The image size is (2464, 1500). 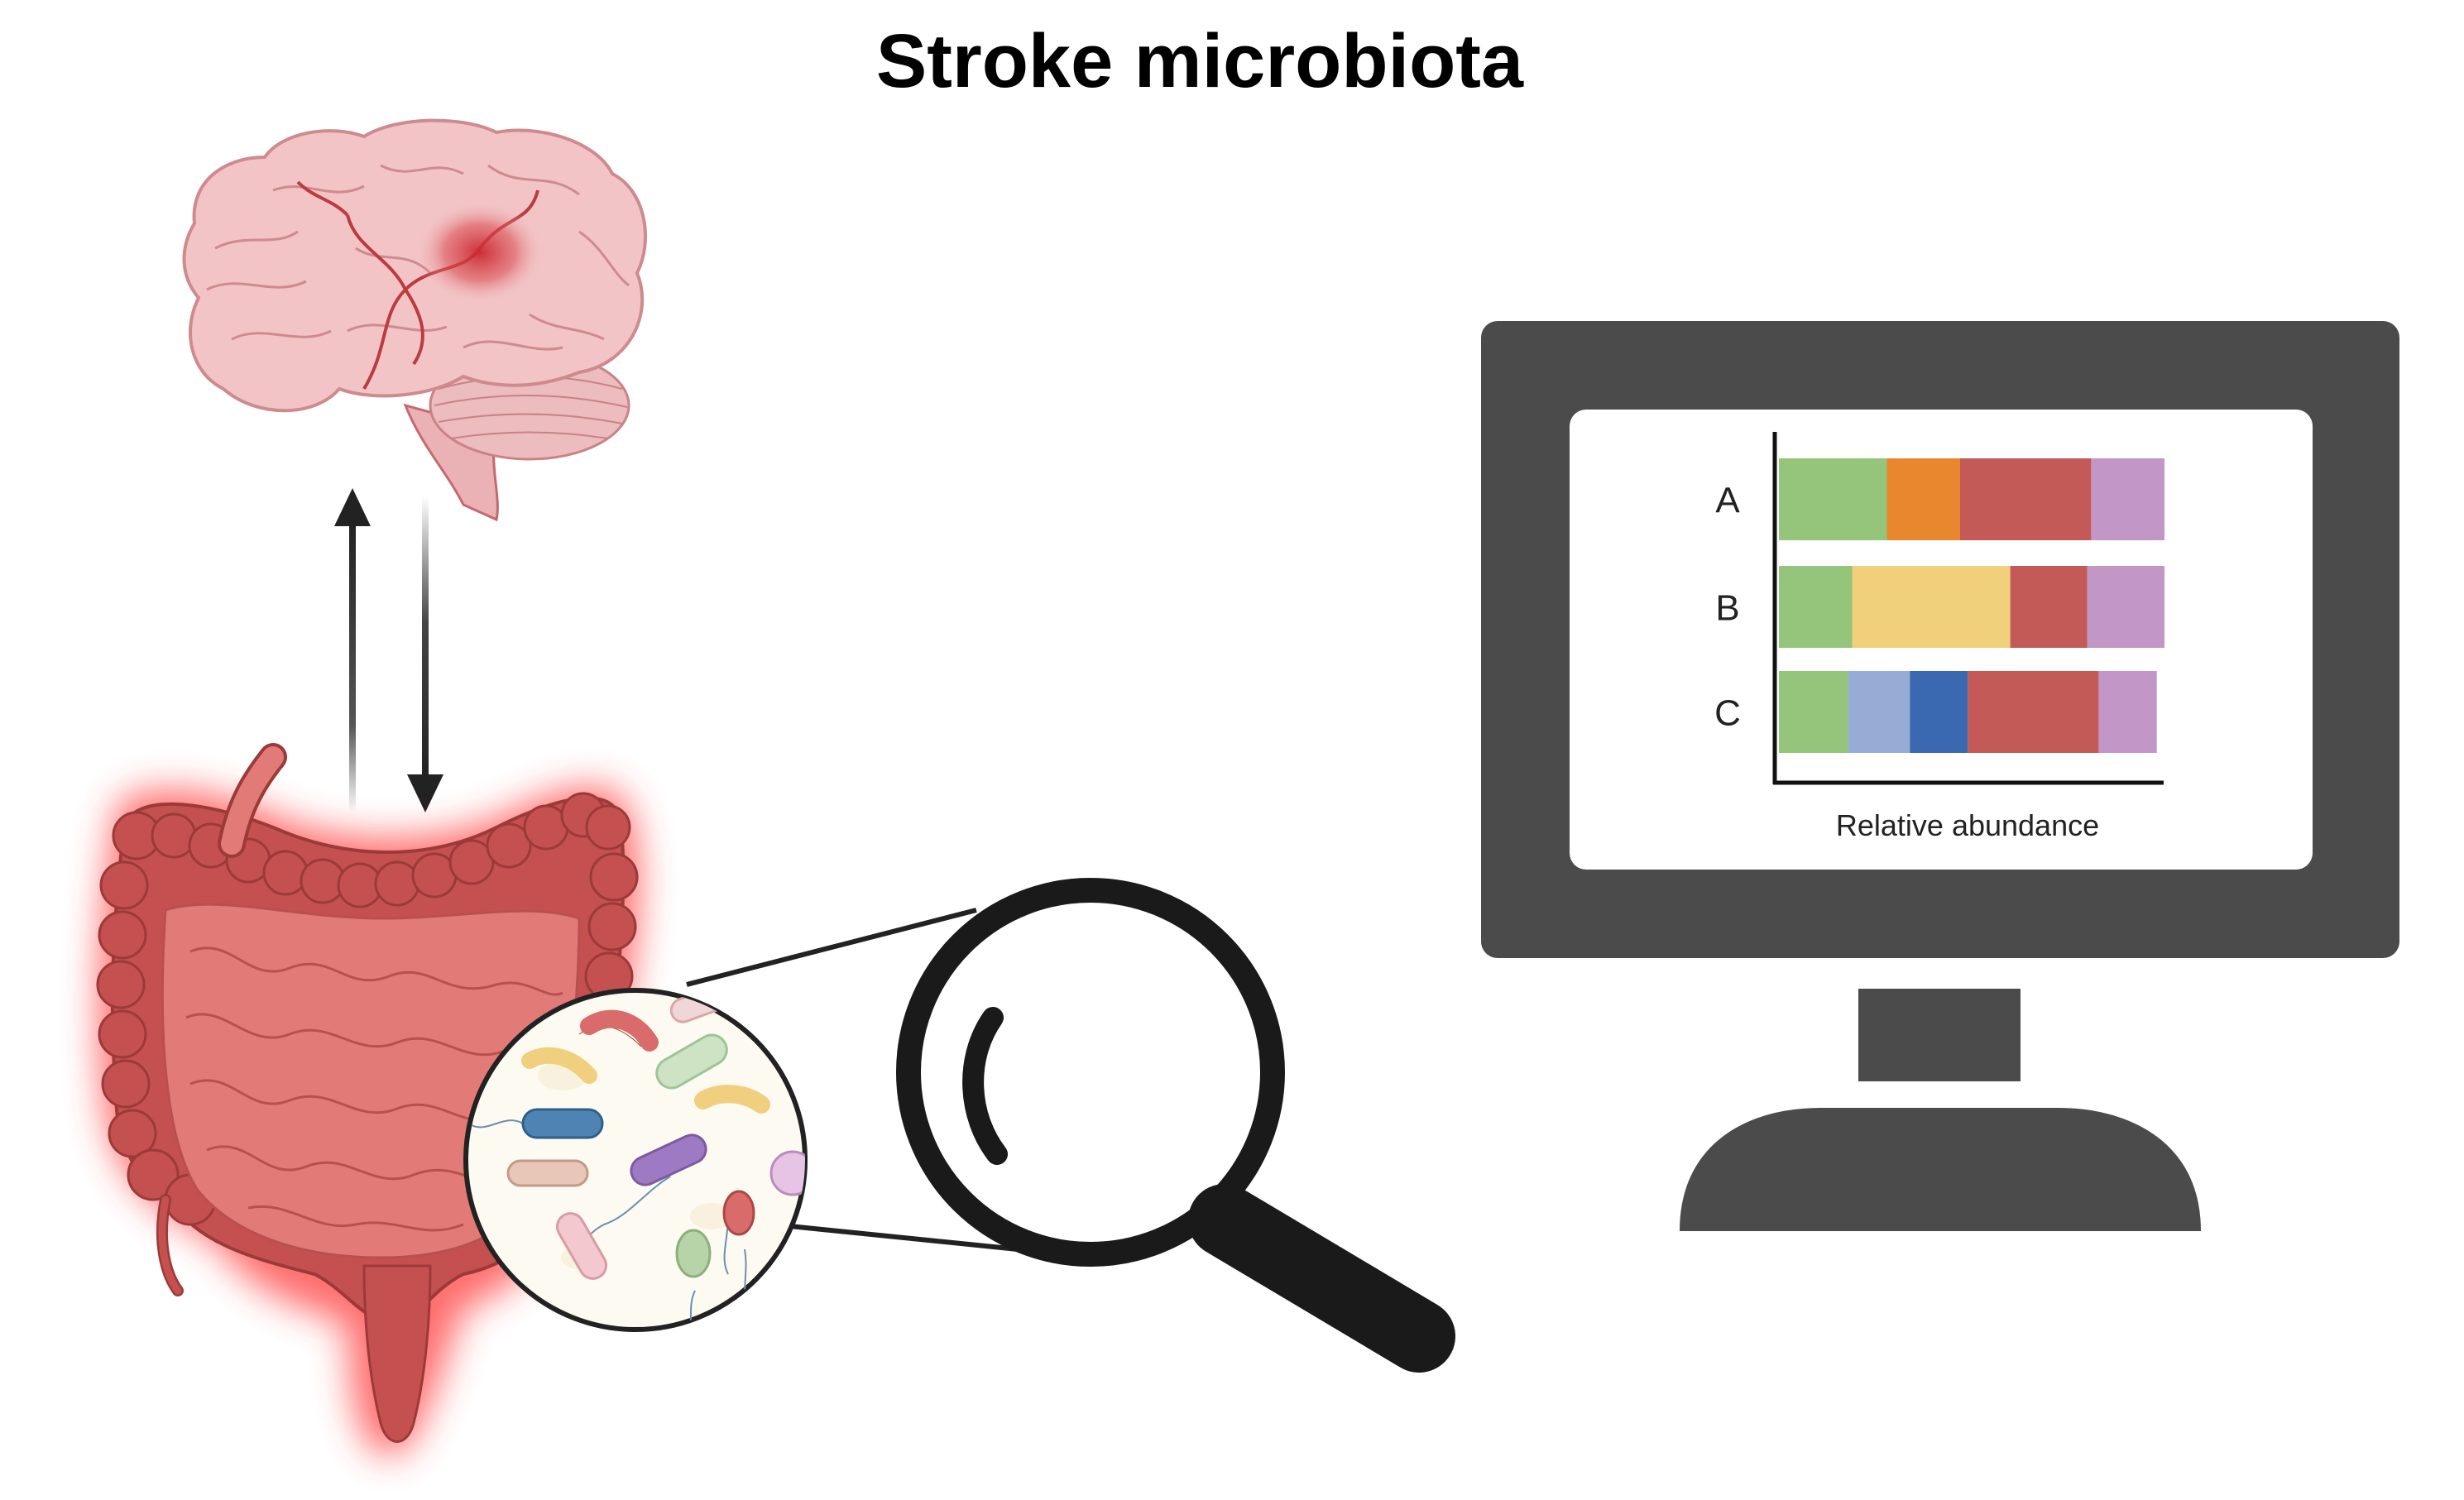 I want to click on relative-abundance-chart: A B C Relative abundance, so click(x=1939, y=637).